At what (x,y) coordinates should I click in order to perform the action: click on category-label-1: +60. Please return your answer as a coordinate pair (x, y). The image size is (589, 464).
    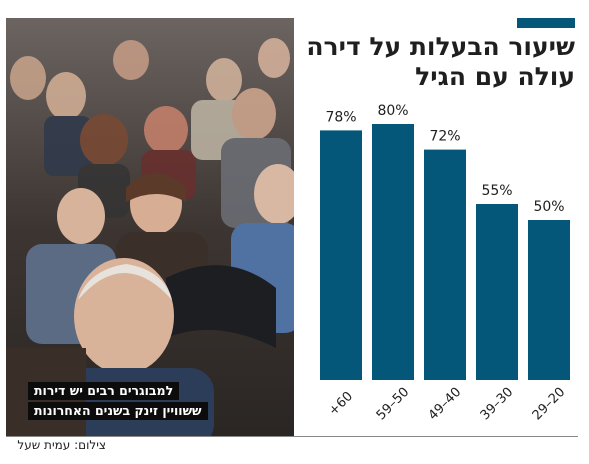
    Looking at the image, I should click on (341, 404).